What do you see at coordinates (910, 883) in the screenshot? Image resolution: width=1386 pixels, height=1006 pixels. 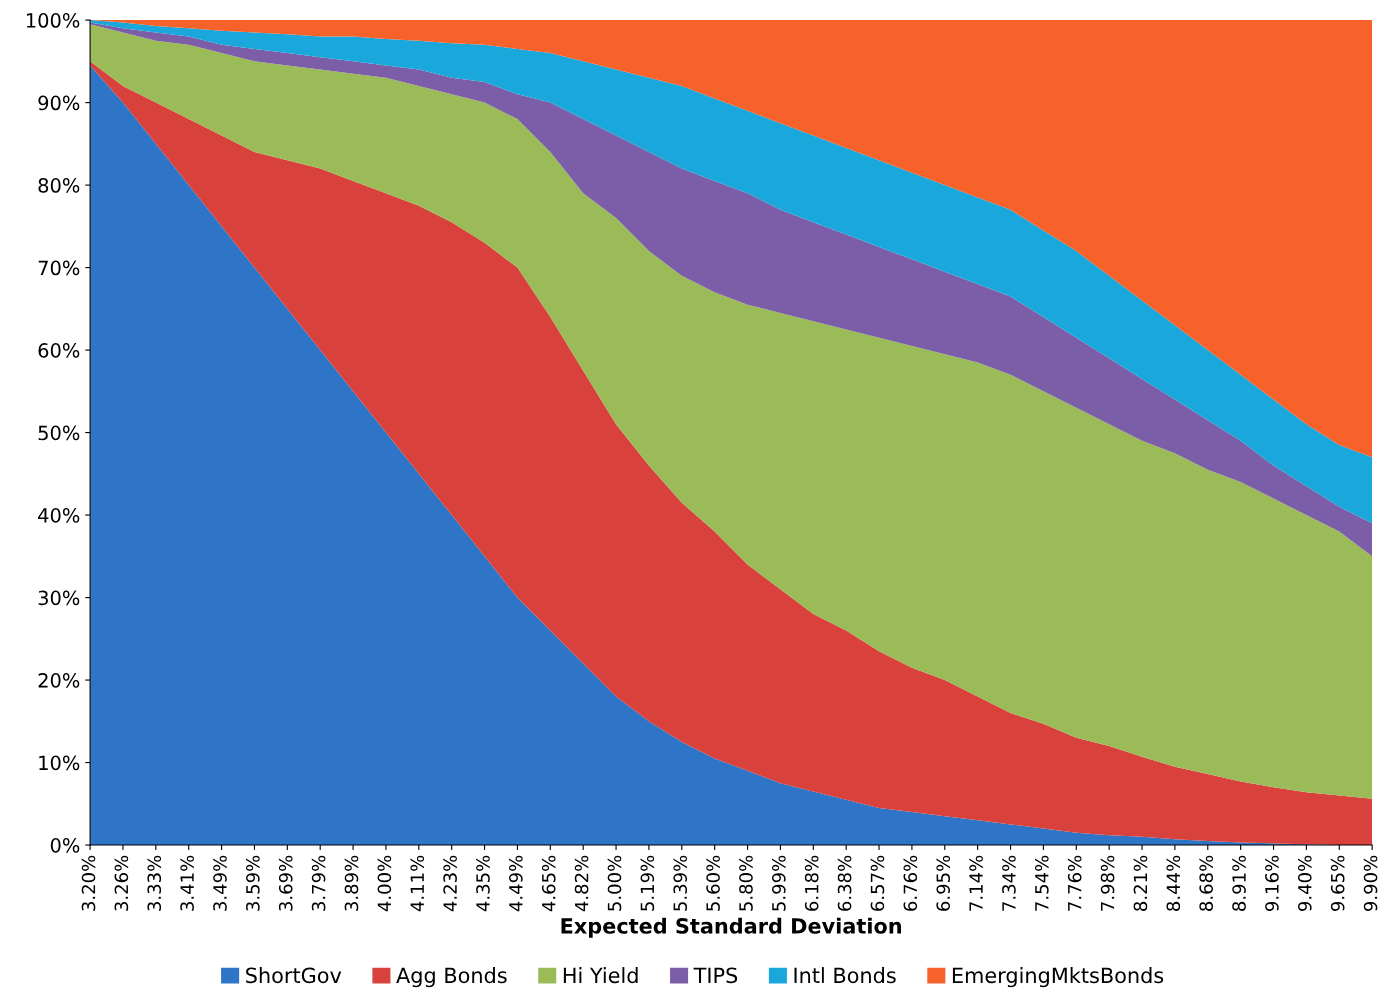 I see `x-tick-label: 6.76%` at bounding box center [910, 883].